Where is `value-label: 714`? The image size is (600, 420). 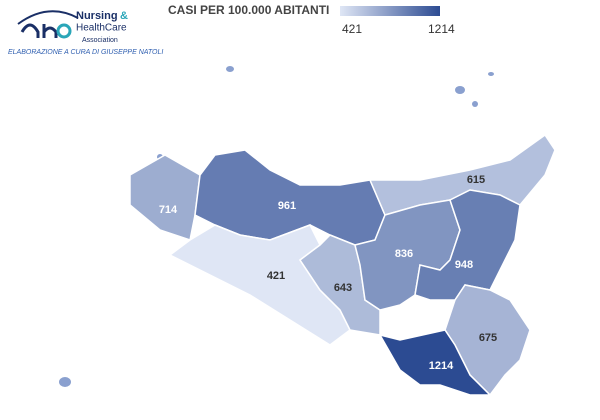 value-label: 714 is located at coordinates (168, 210).